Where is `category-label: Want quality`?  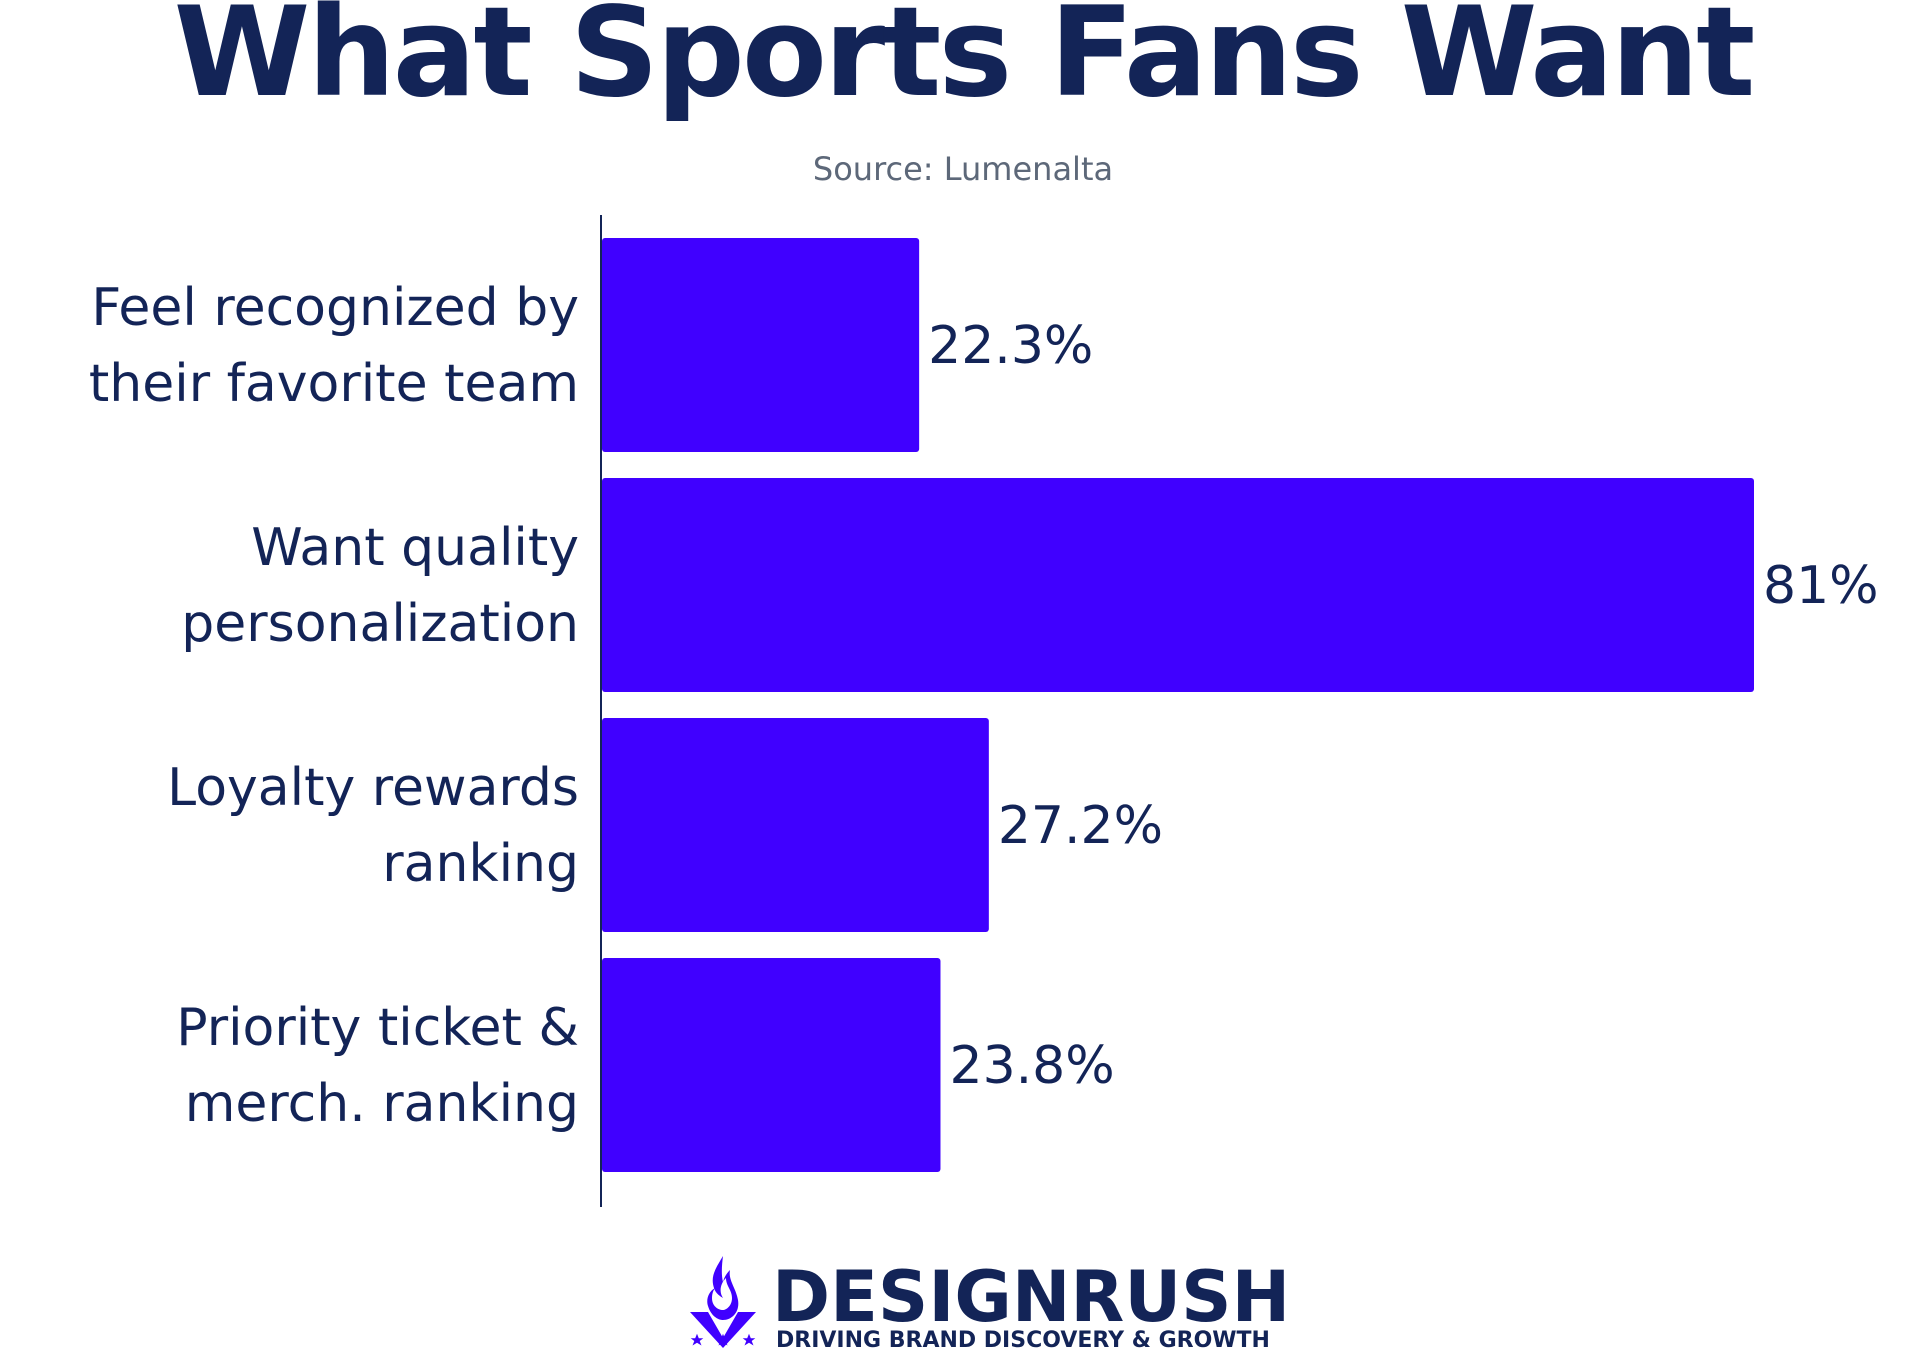 category-label: Want quality is located at coordinates (415, 548).